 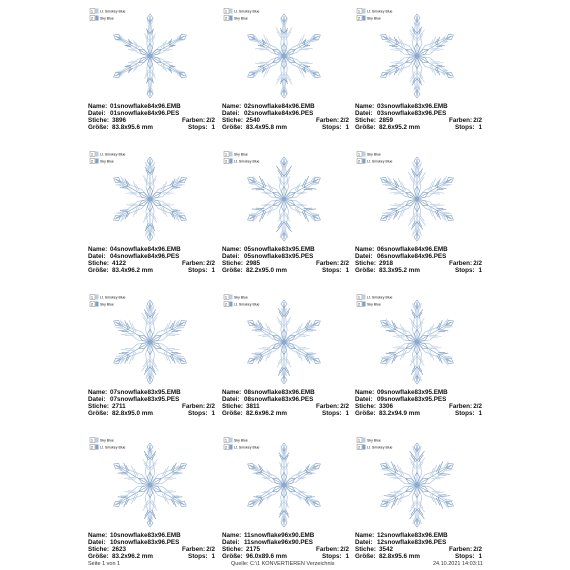 What do you see at coordinates (278, 256) in the screenshot?
I see `field-value: 05snowflake83x95.PES` at bounding box center [278, 256].